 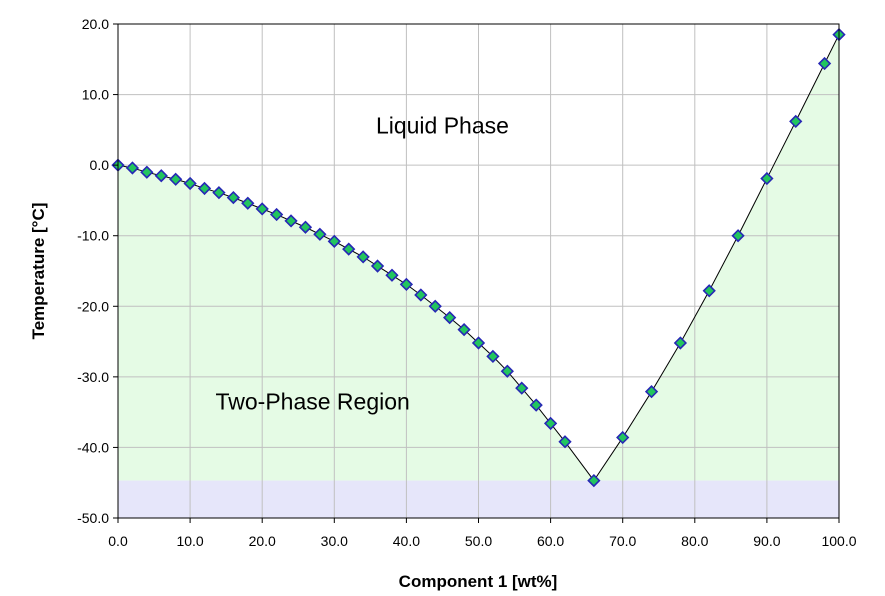 I want to click on x-tick-label: 70.0, so click(x=622, y=541).